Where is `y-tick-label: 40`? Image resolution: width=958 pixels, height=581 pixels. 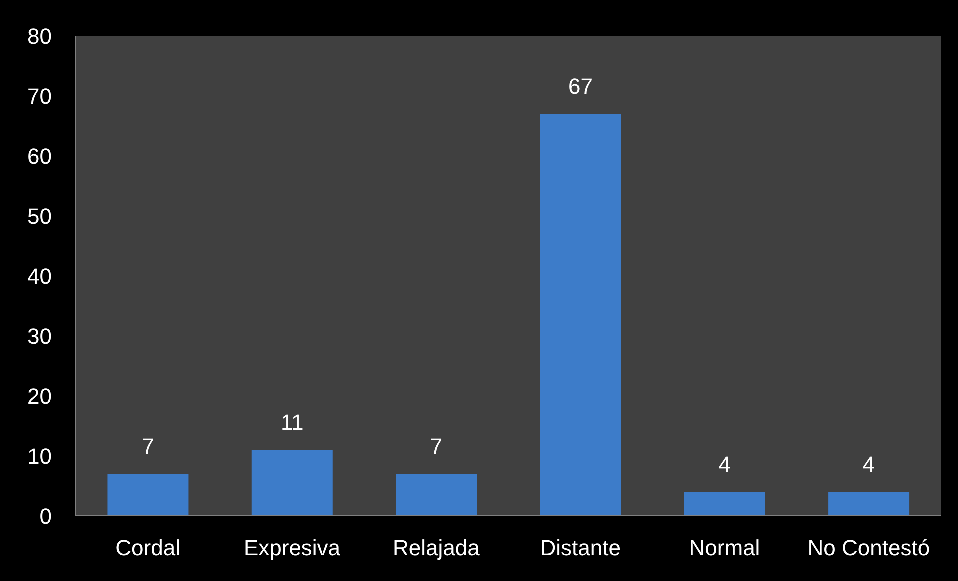 y-tick-label: 40 is located at coordinates (40, 276).